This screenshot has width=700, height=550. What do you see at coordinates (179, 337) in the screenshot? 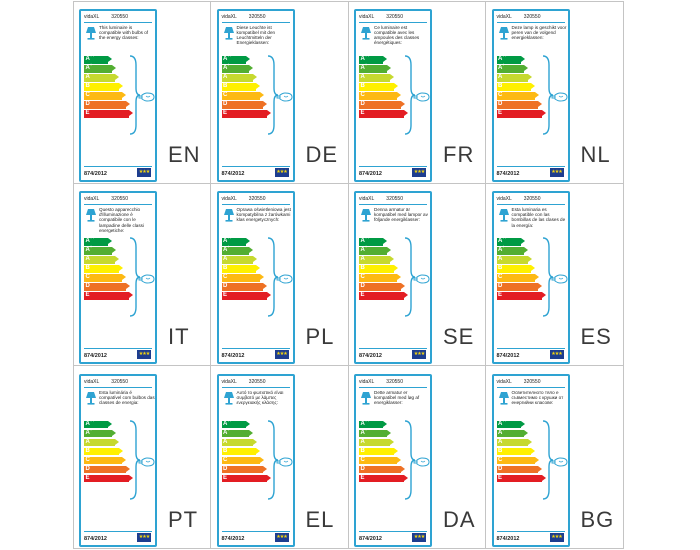
I see `language-code: IT` at bounding box center [179, 337].